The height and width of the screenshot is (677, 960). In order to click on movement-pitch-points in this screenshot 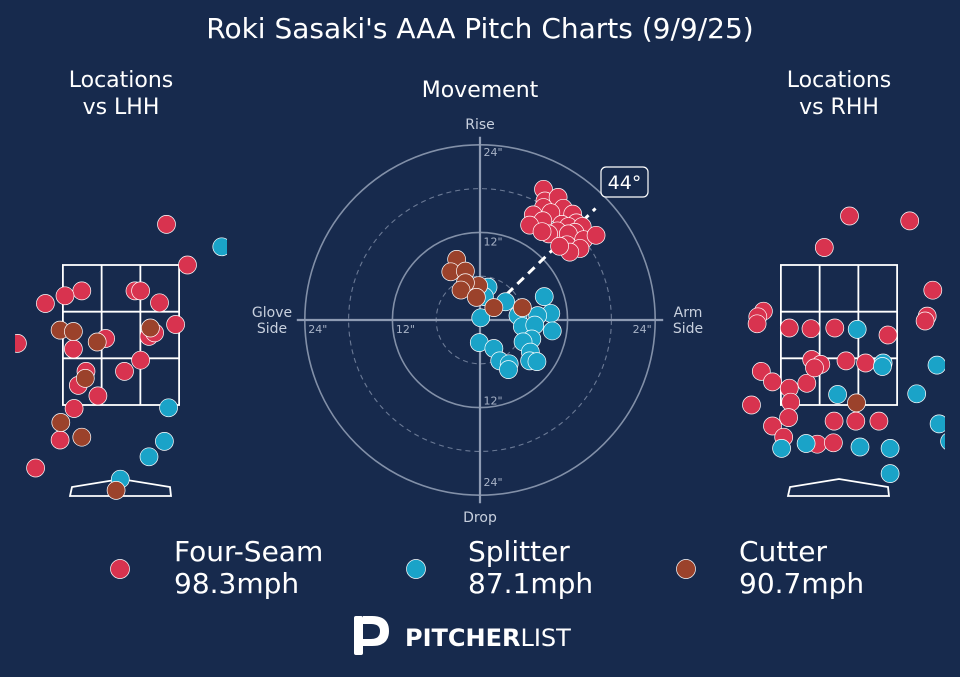, I will do `click(523, 279)`.